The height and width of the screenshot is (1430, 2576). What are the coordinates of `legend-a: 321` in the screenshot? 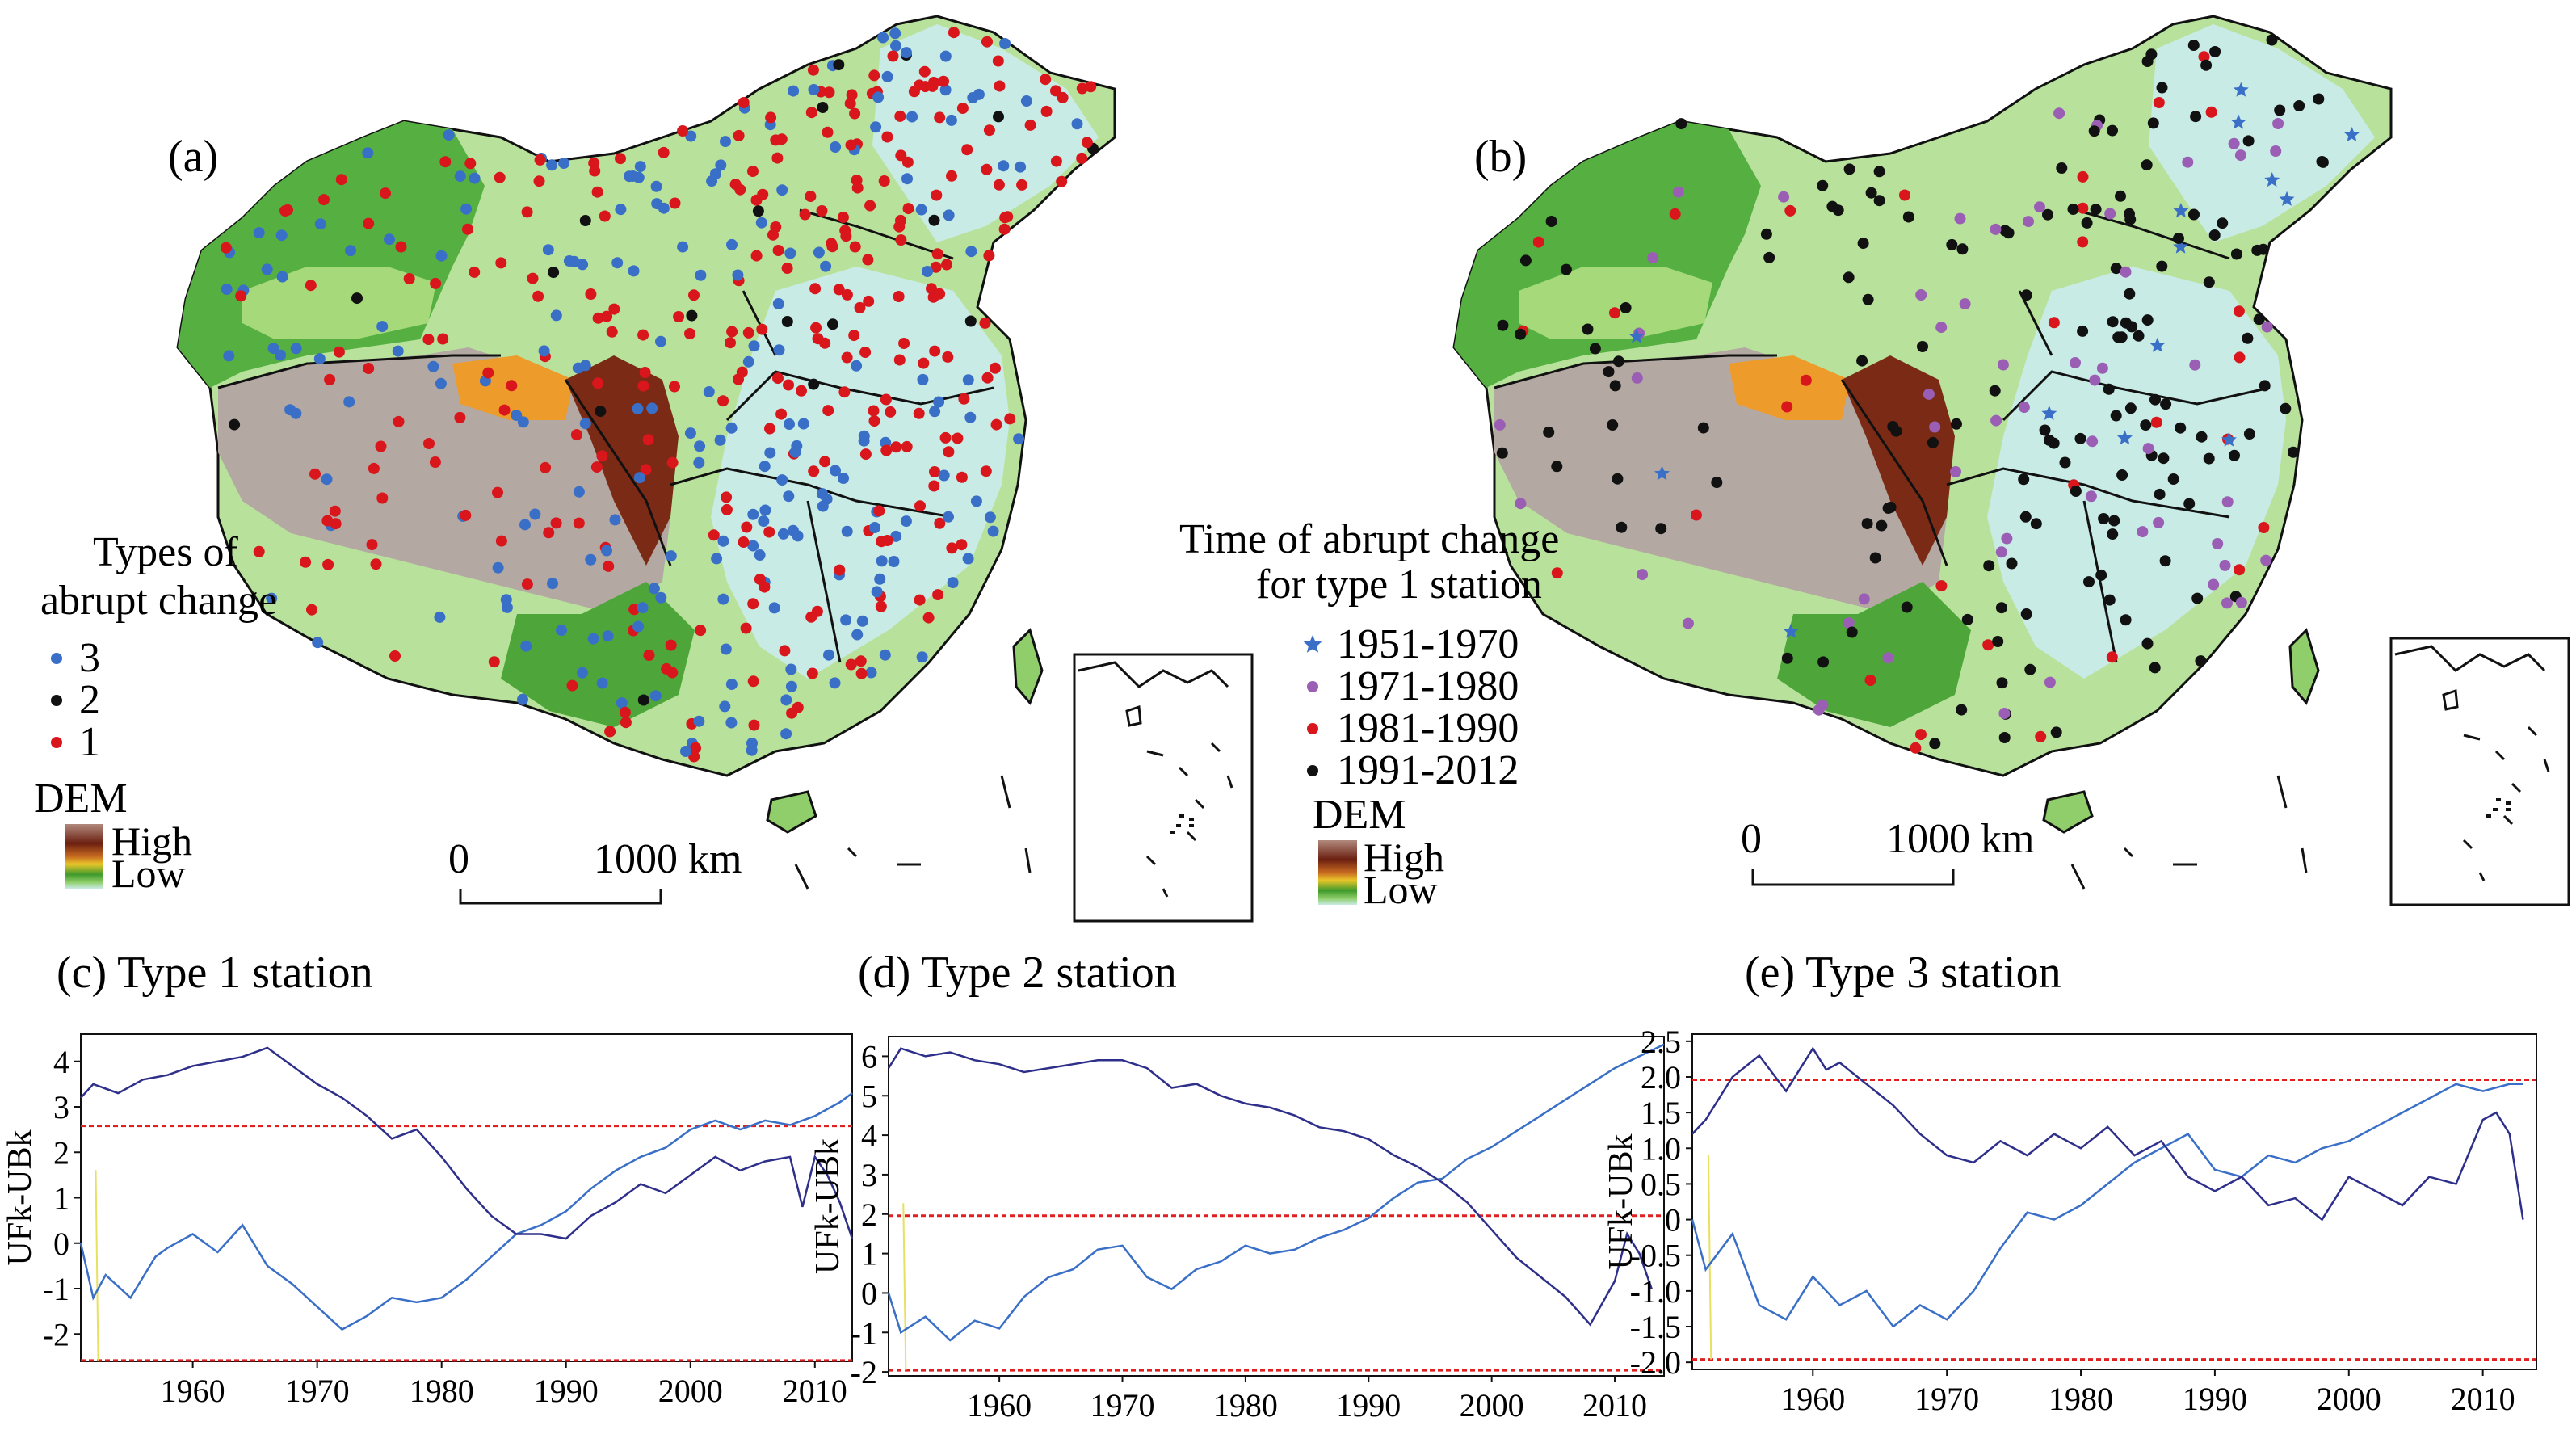 It's located at (75, 700).